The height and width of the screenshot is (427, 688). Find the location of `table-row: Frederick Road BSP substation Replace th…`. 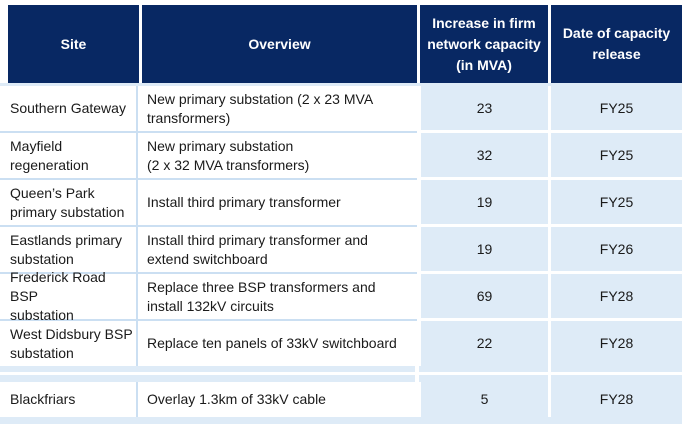

table-row: Frederick Road BSP substation Replace th… is located at coordinates (341, 296).